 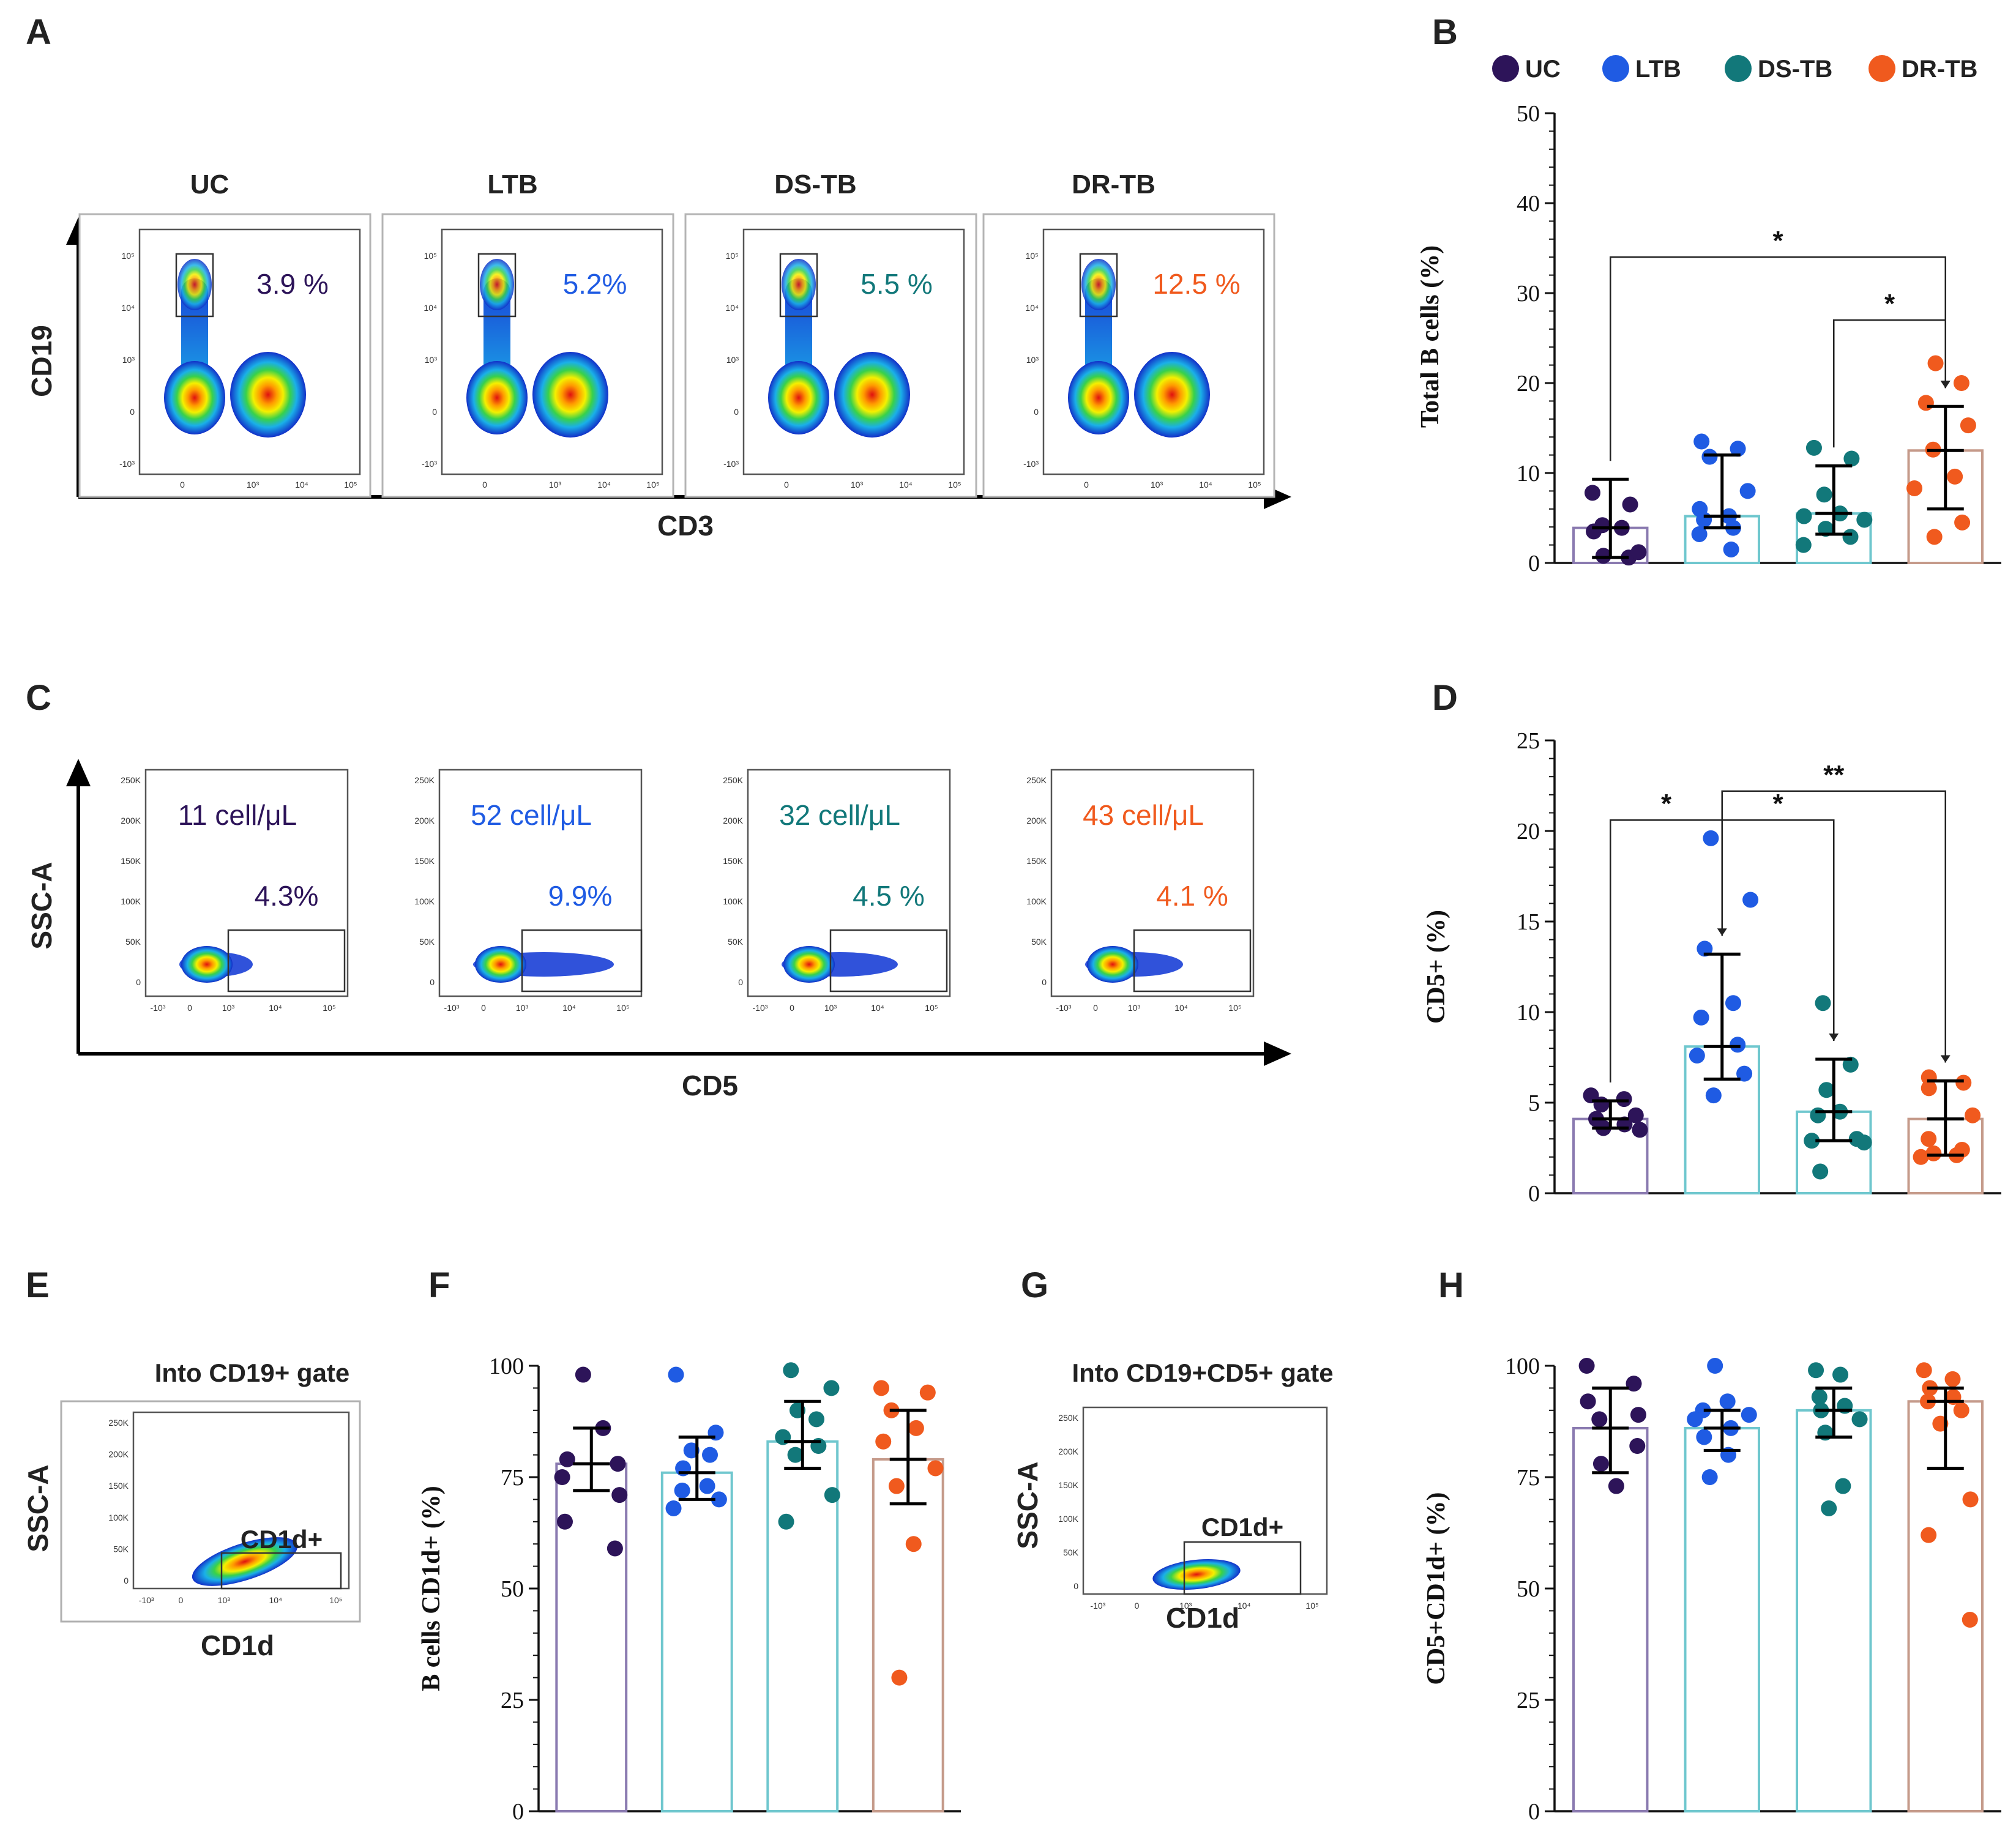 I want to click on density-cloud-g, so click(x=1196, y=1574).